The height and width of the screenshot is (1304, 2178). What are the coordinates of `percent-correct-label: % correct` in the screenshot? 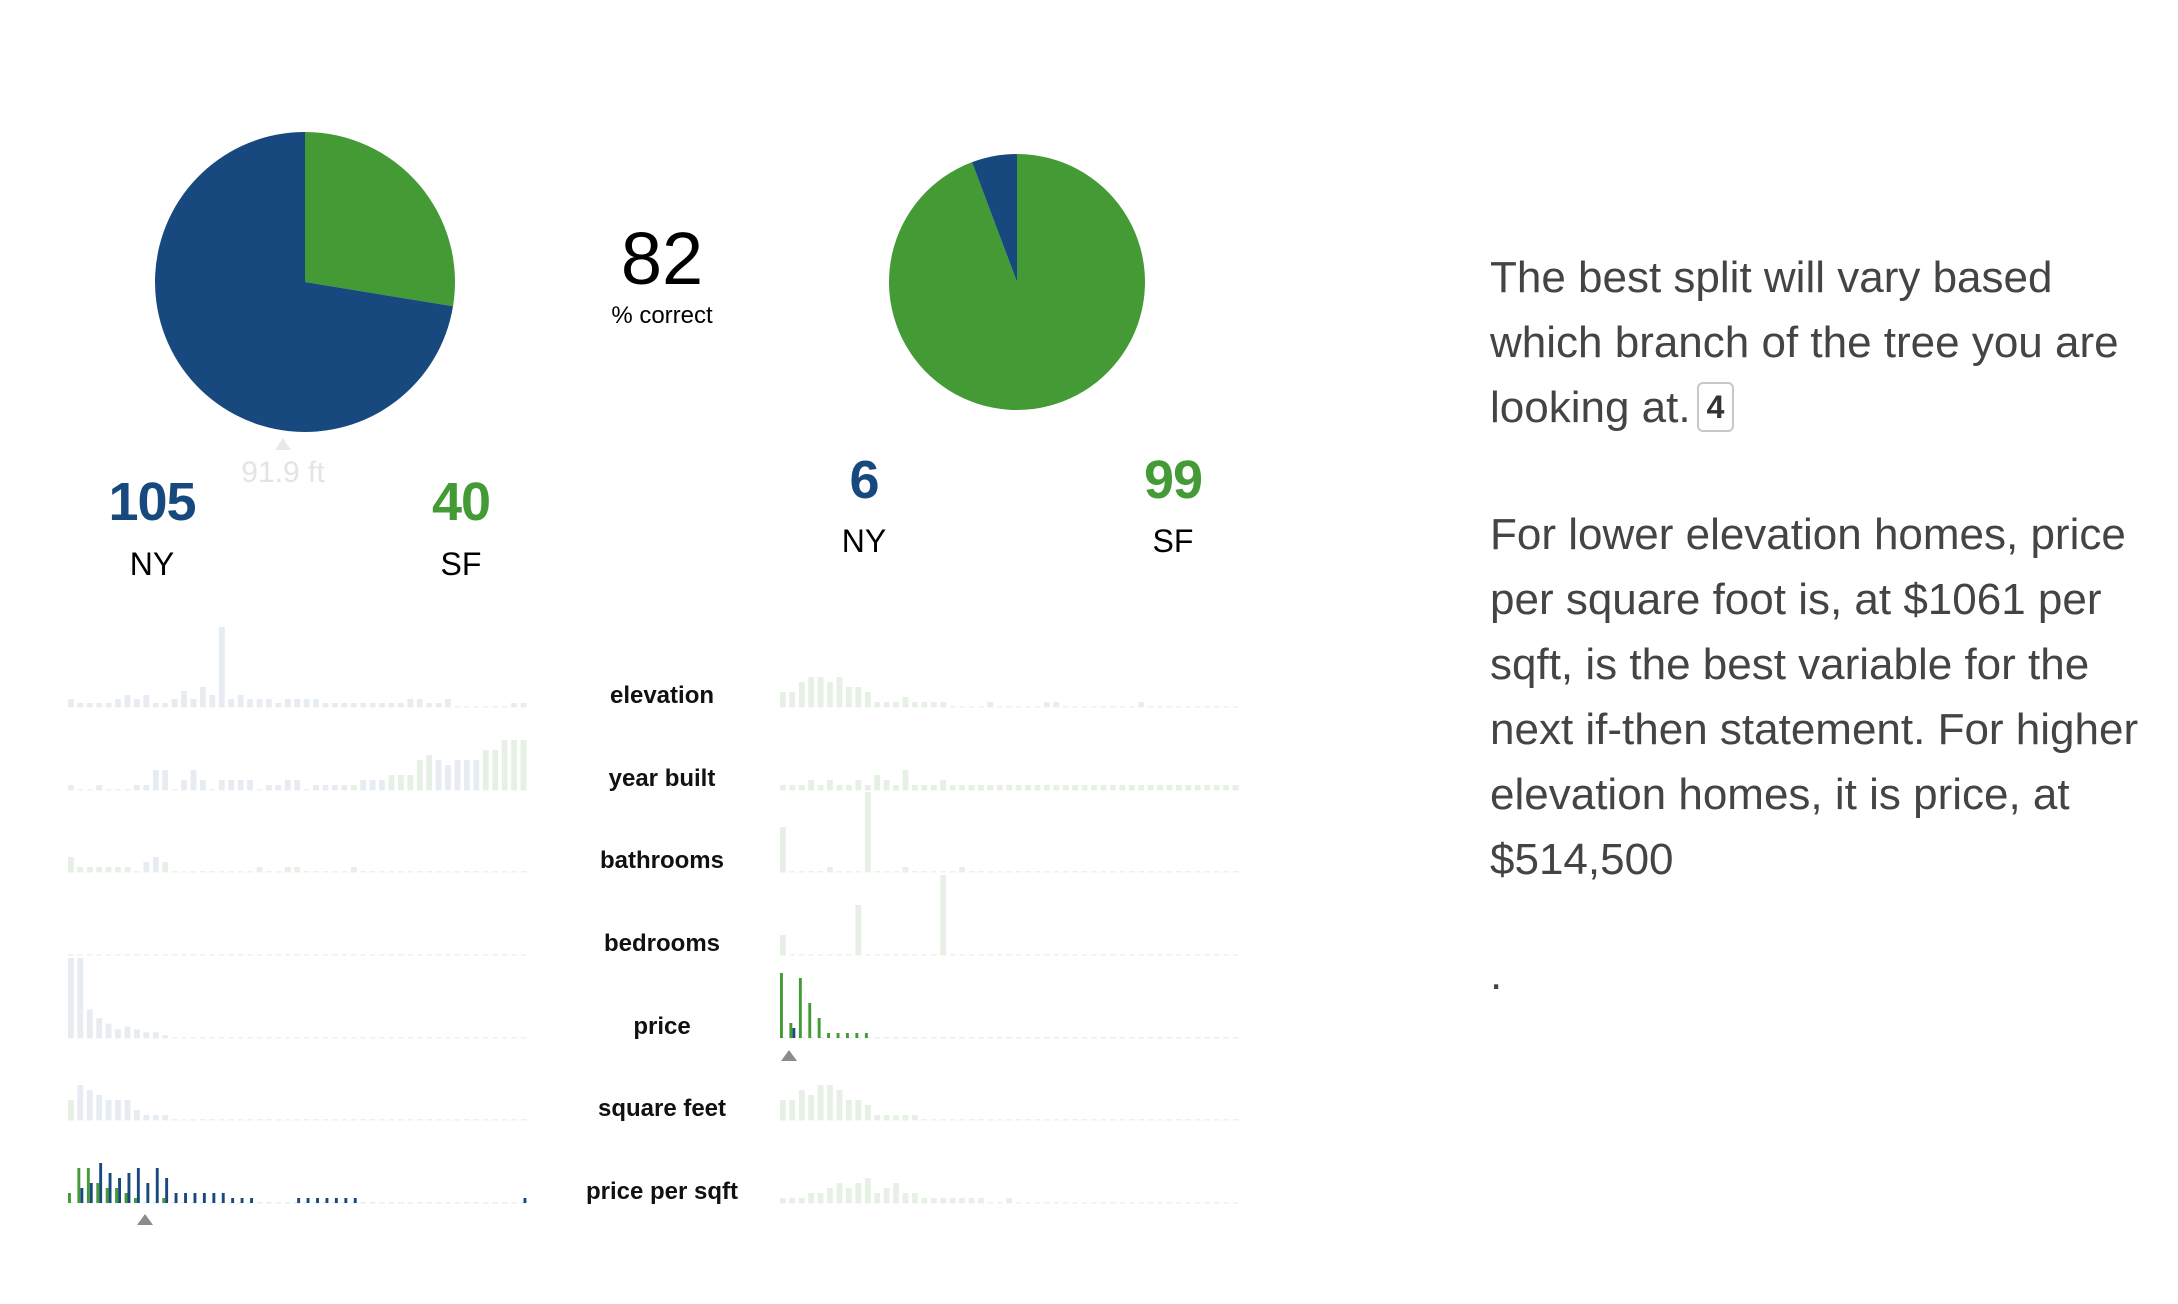 It's located at (662, 315).